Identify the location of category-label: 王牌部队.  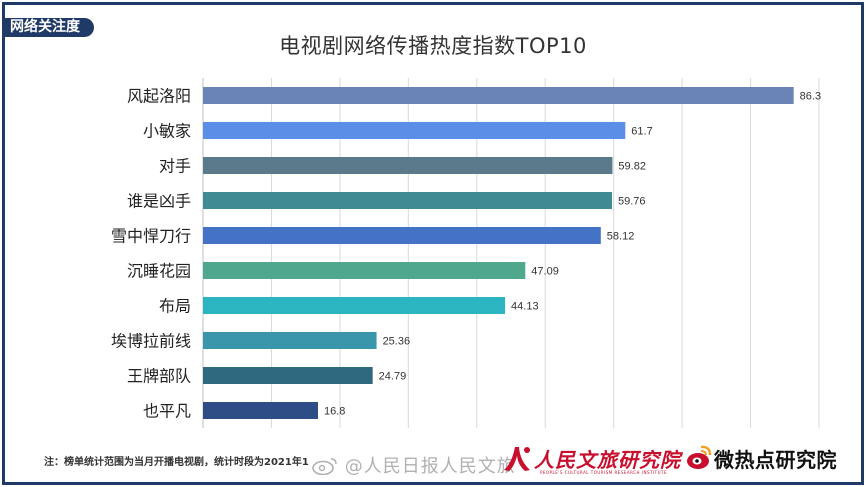
(159, 376).